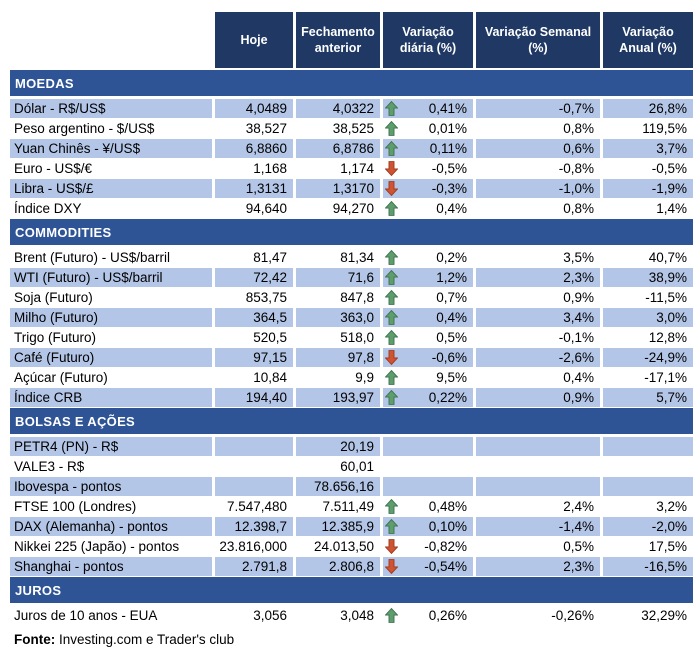  I want to click on cell-value: 40,7%, so click(667, 257).